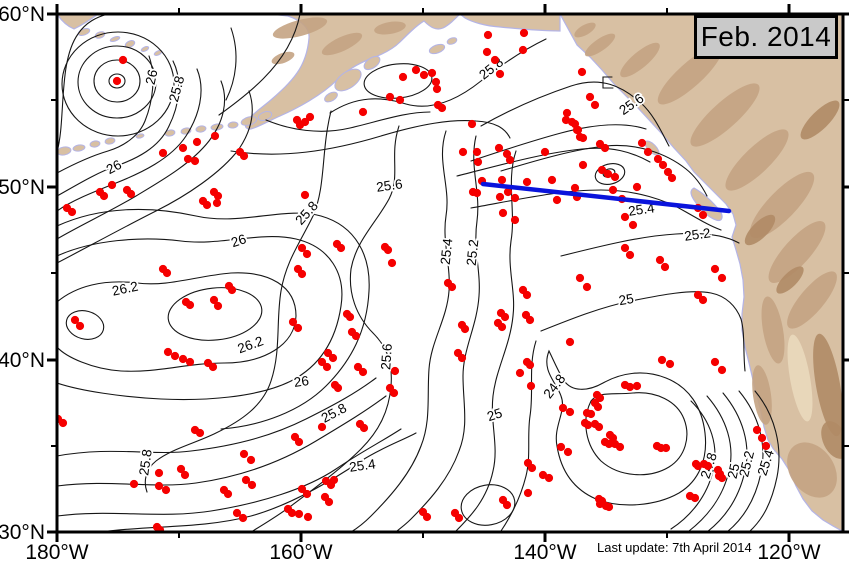  Describe the element at coordinates (22, 360) in the screenshot. I see `lat-axis-label: 40°N` at that location.